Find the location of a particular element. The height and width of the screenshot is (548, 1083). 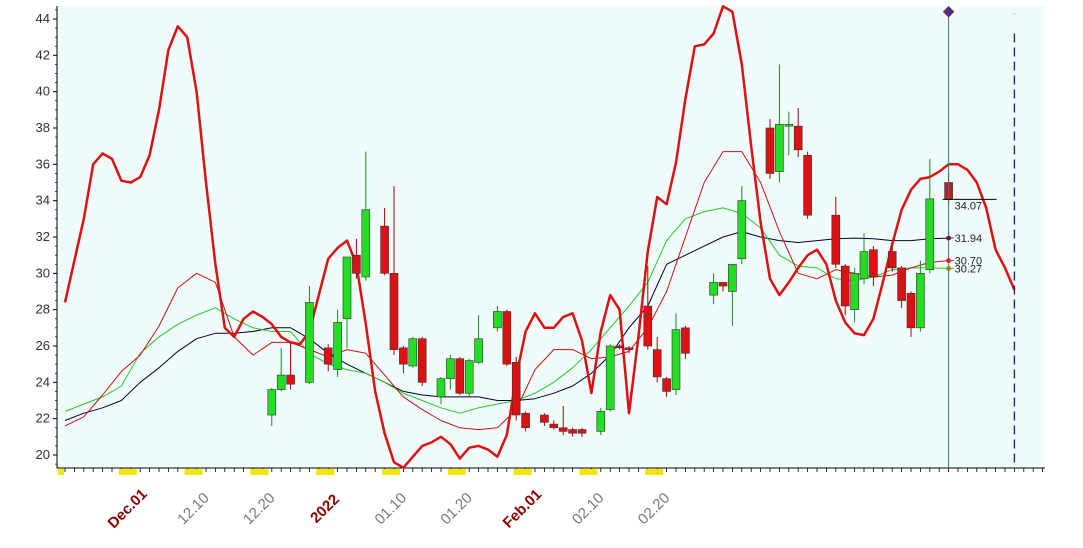

x-tick-label: 02.20 is located at coordinates (654, 509).